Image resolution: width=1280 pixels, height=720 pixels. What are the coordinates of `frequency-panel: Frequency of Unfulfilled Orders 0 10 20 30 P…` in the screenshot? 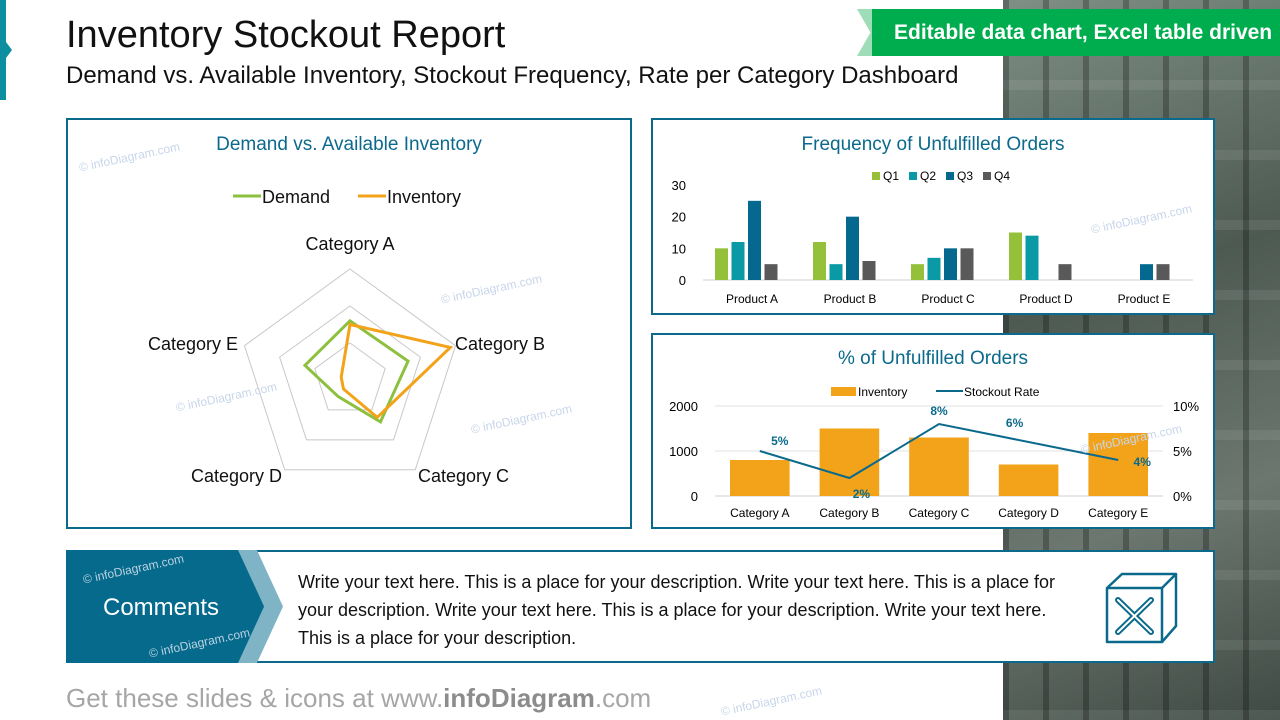 It's located at (933, 216).